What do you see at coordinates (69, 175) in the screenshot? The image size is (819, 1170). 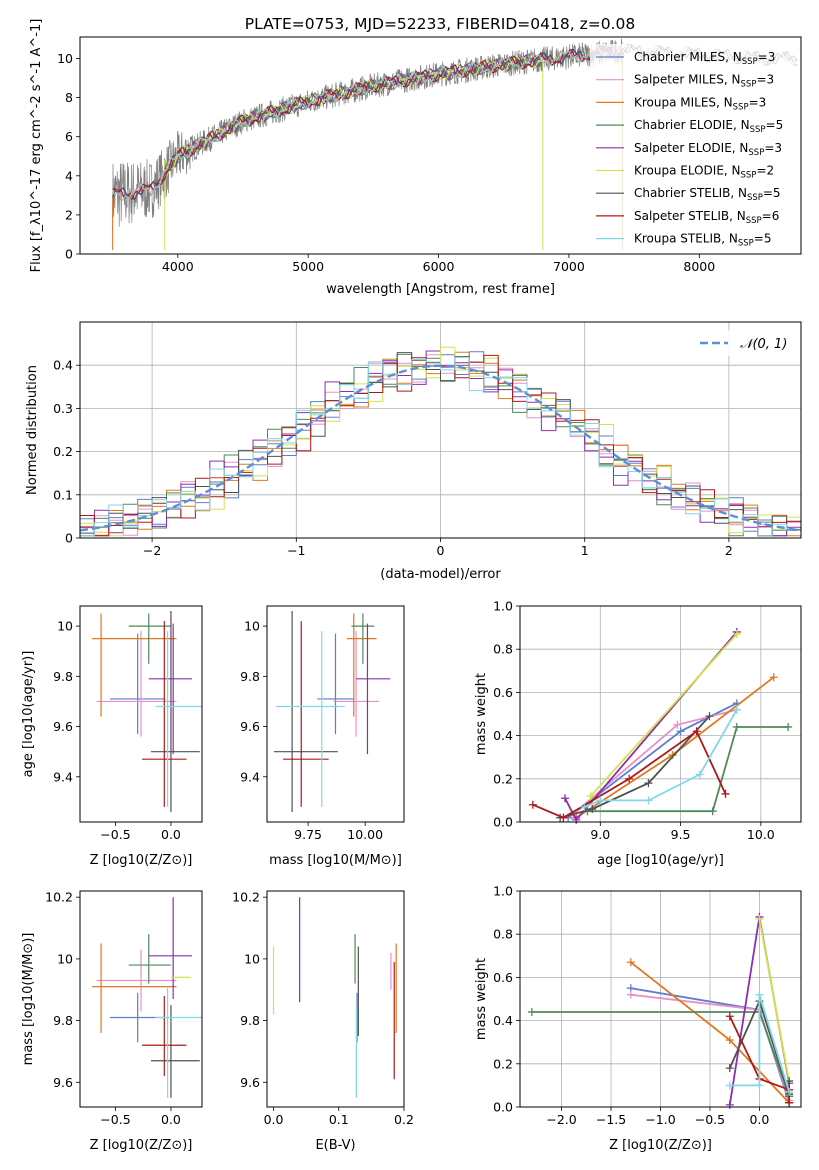 I see `y-tick-label: 4` at bounding box center [69, 175].